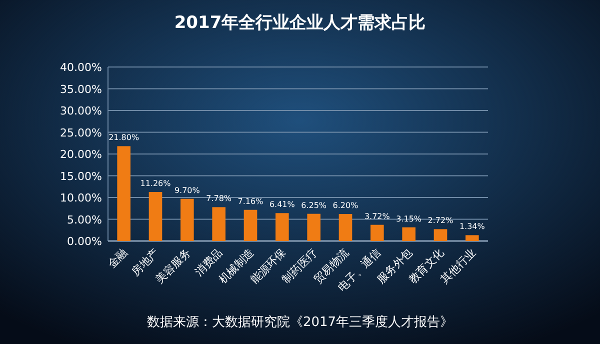  What do you see at coordinates (81, 198) in the screenshot?
I see `ytick: 10.00%` at bounding box center [81, 198].